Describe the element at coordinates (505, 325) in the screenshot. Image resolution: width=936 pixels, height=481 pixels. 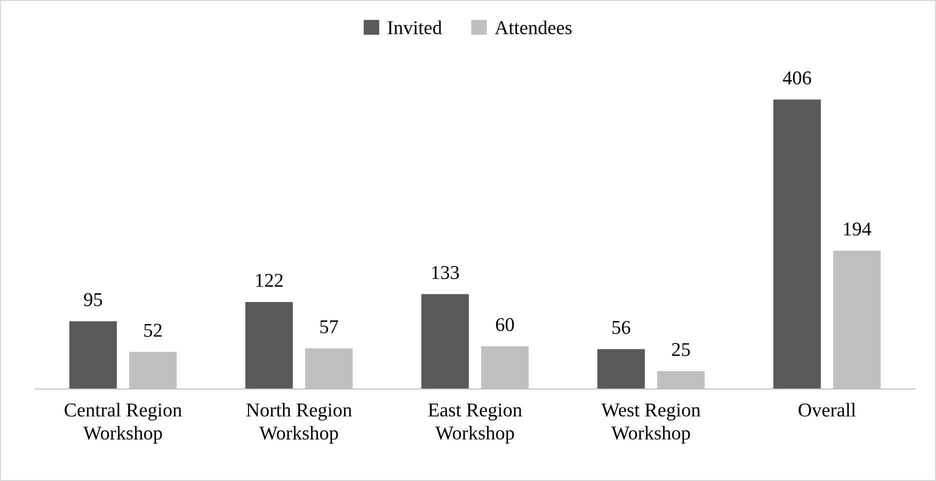
I see `data-label: 60` at that location.